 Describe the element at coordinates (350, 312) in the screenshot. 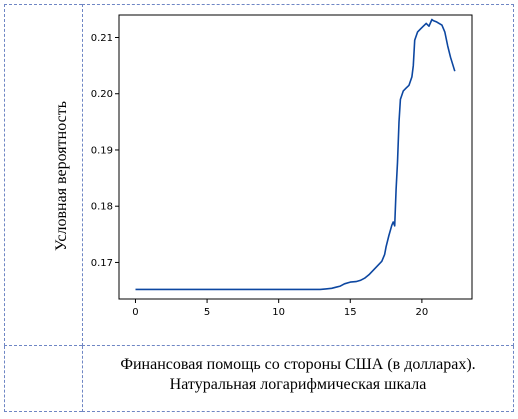

I see `x-tick-label: 15` at that location.